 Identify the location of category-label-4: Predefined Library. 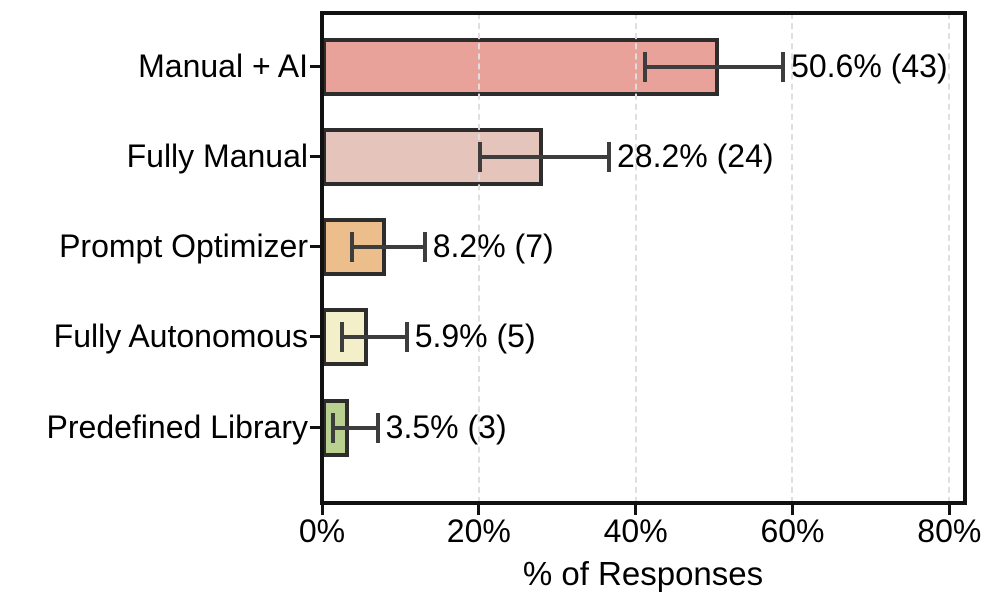
(177, 427).